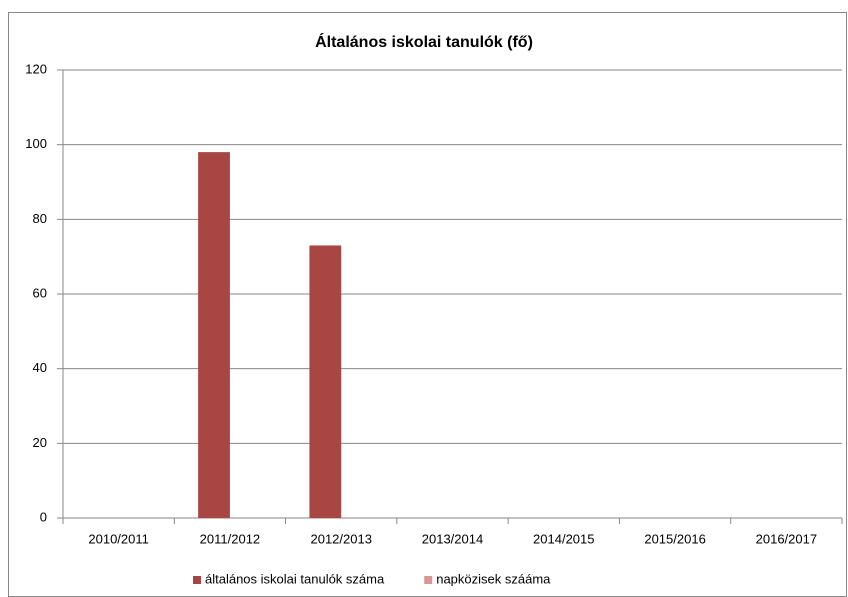  Describe the element at coordinates (674, 538) in the screenshot. I see `x-tick-label: 2015/2016` at that location.